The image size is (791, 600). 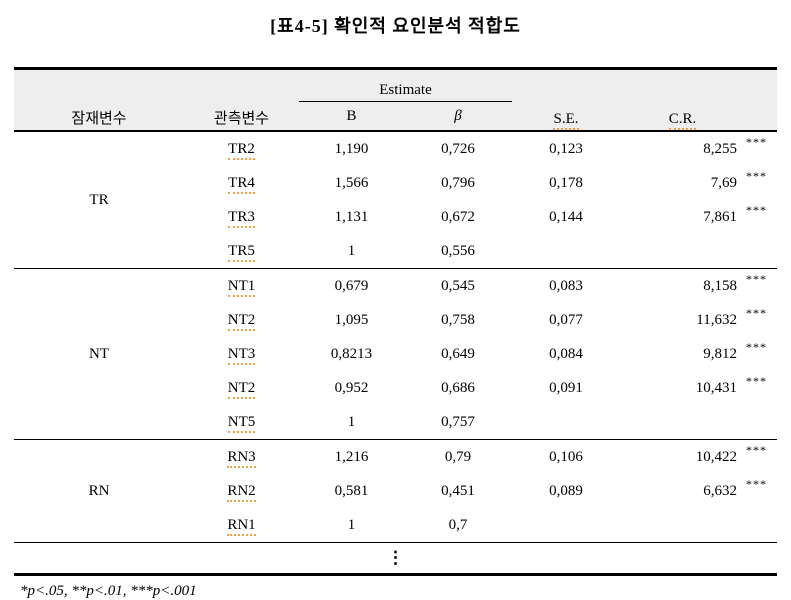 I want to click on cell-cr: 8,255, so click(x=682, y=148).